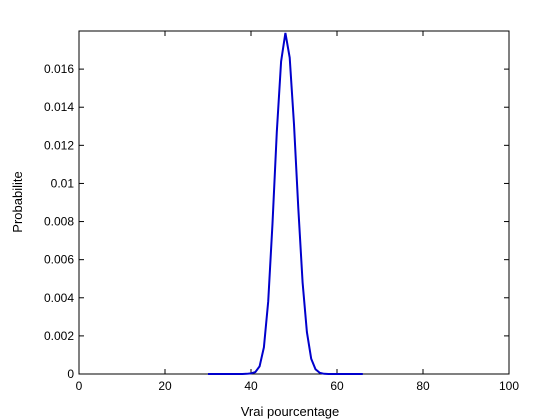 This screenshot has width=560, height=420. Describe the element at coordinates (59, 336) in the screenshot. I see `y-tick-label: 0.002` at that location.